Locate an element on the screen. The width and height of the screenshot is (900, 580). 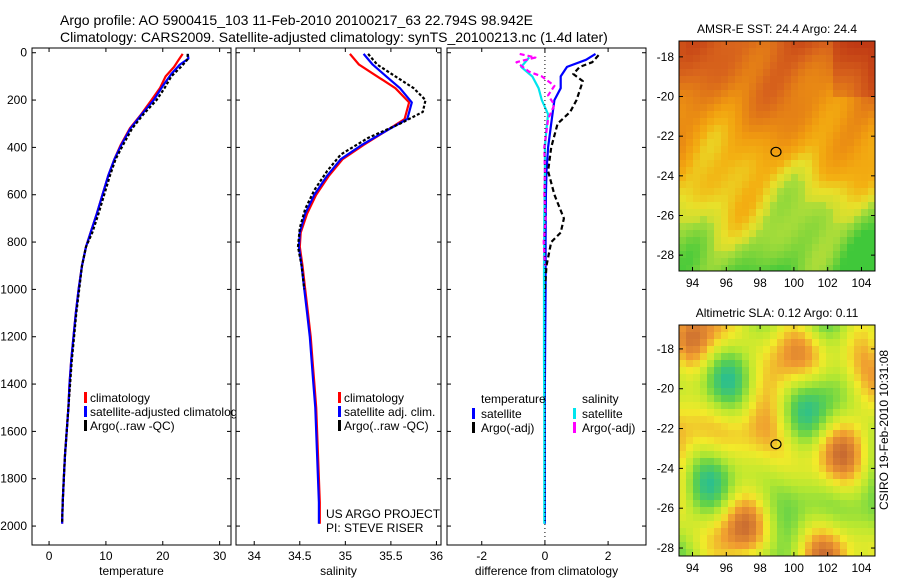
x-tick-label: 94 is located at coordinates (693, 568).